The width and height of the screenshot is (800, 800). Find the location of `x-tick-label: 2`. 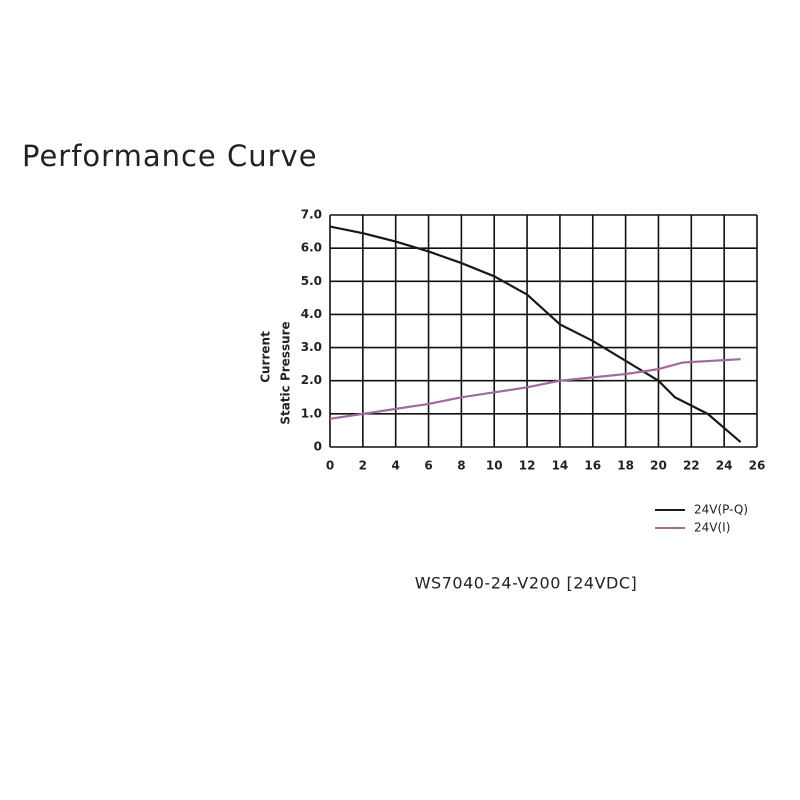

x-tick-label: 2 is located at coordinates (363, 466).